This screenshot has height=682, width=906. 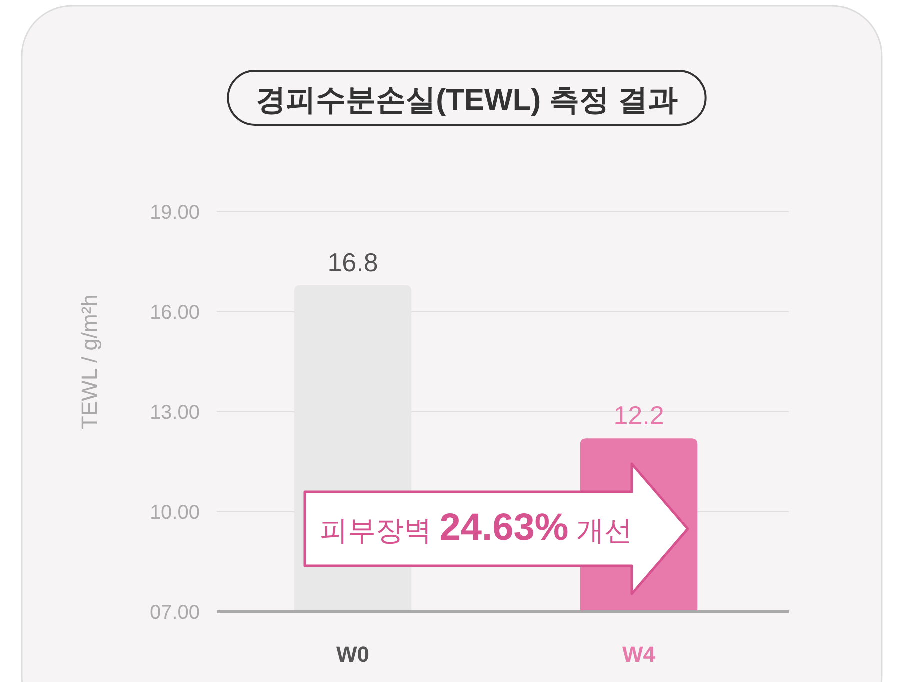 What do you see at coordinates (467, 100) in the screenshot?
I see `chart-title: 경피수분손실(TEWL) 측정 결과` at bounding box center [467, 100].